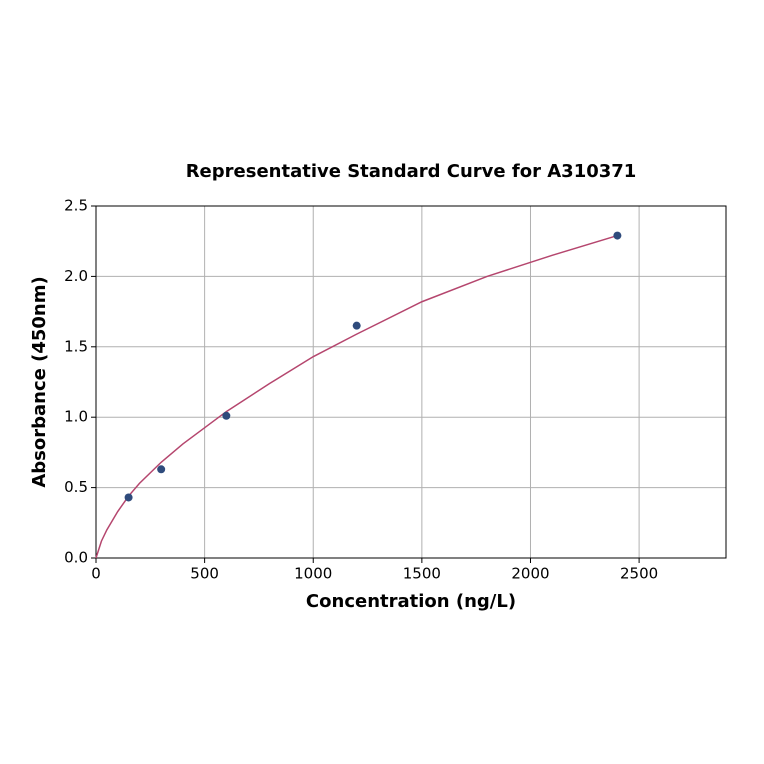  Describe the element at coordinates (76, 417) in the screenshot. I see `y-tick-label: 1.0` at that location.